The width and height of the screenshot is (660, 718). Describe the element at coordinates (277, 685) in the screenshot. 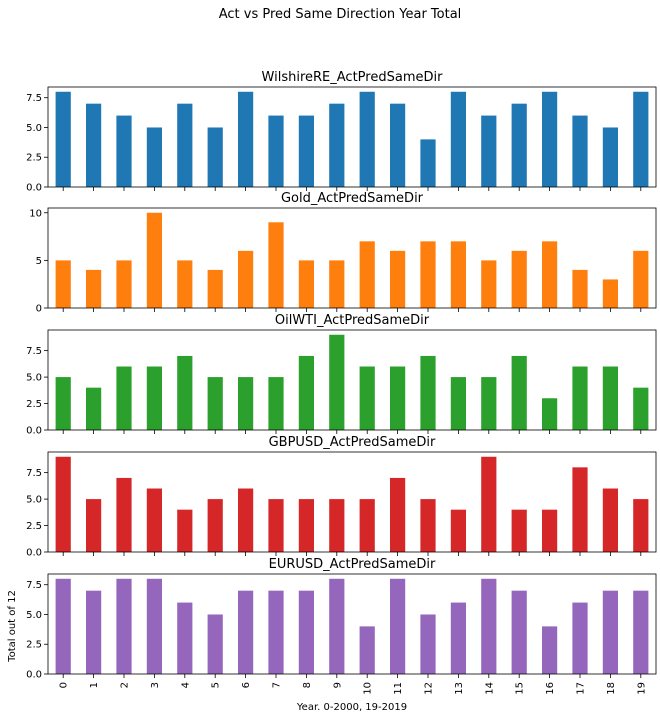

I see `x-tick-label: 7` at that location.